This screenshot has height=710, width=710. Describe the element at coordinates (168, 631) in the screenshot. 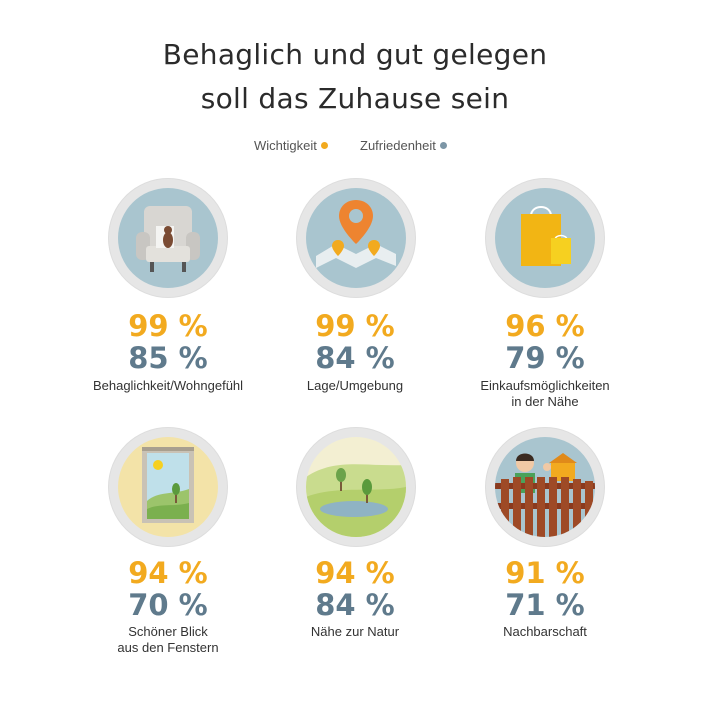

I see `category-label-4-line-1: Schöner Blick` at that location.